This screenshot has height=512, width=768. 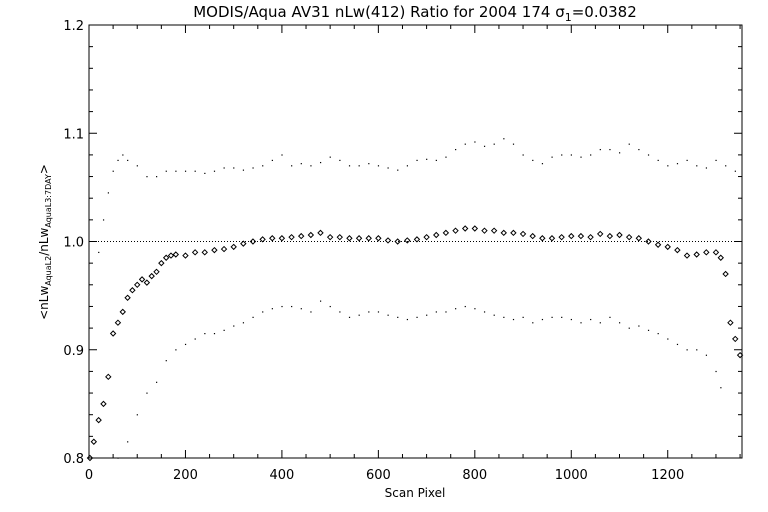 What do you see at coordinates (281, 475) in the screenshot?
I see `x-tick-label: 400` at bounding box center [281, 475].